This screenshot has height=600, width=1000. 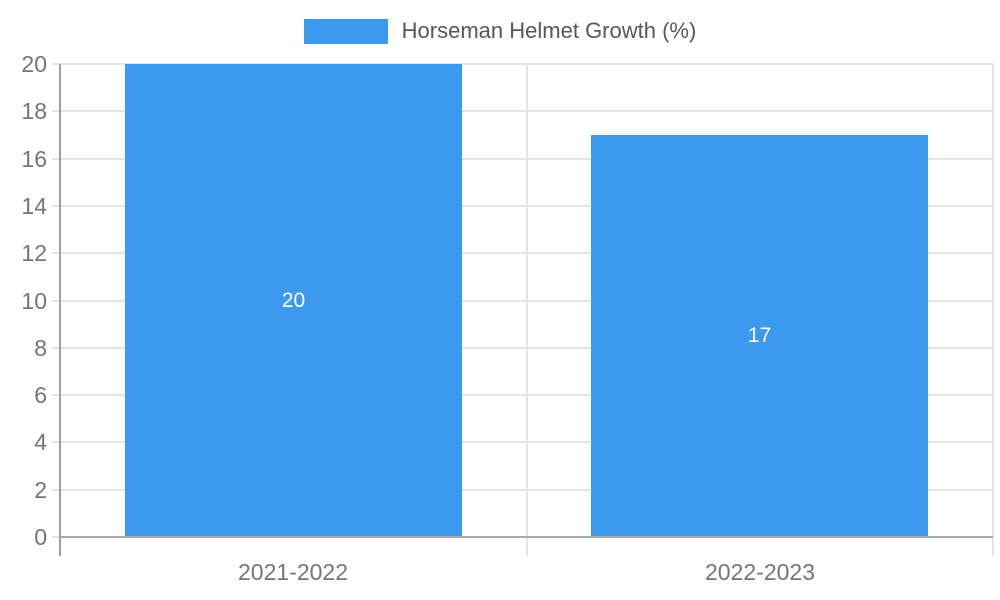 What do you see at coordinates (40, 537) in the screenshot?
I see `y-axis-label: 0` at bounding box center [40, 537].